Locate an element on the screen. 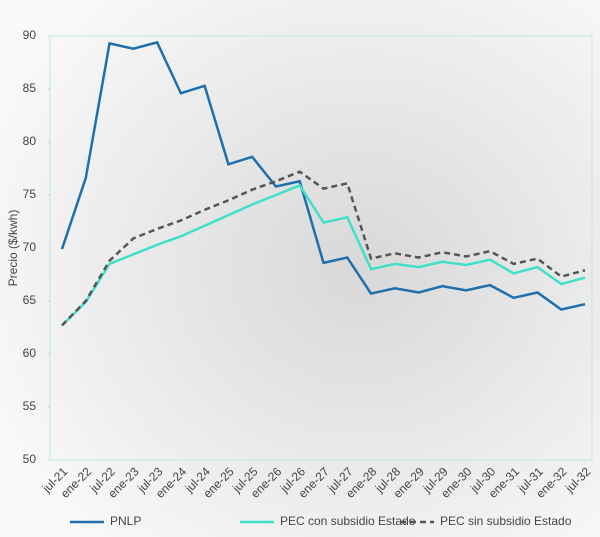 This screenshot has width=600, height=537. y-tick-label: 55 is located at coordinates (30, 406).